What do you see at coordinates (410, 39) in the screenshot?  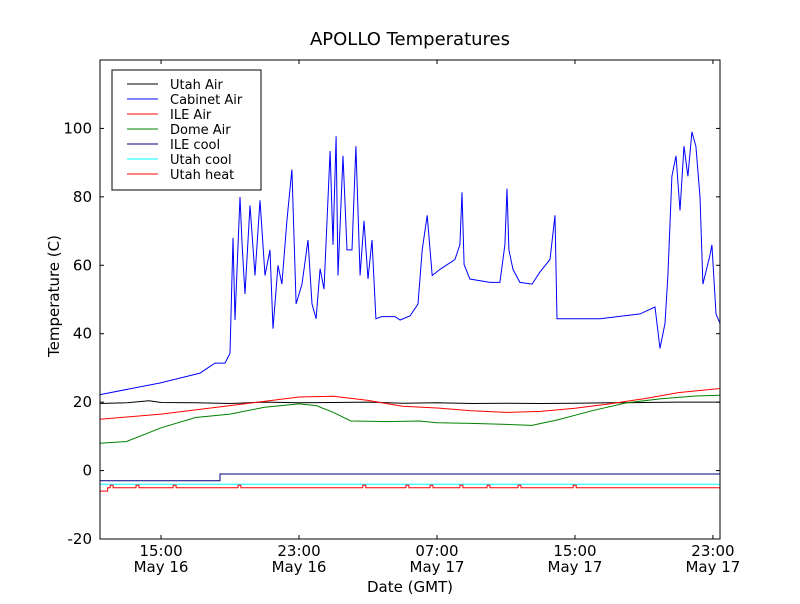 I see `chart-title: APOLLO Temperatures` at bounding box center [410, 39].